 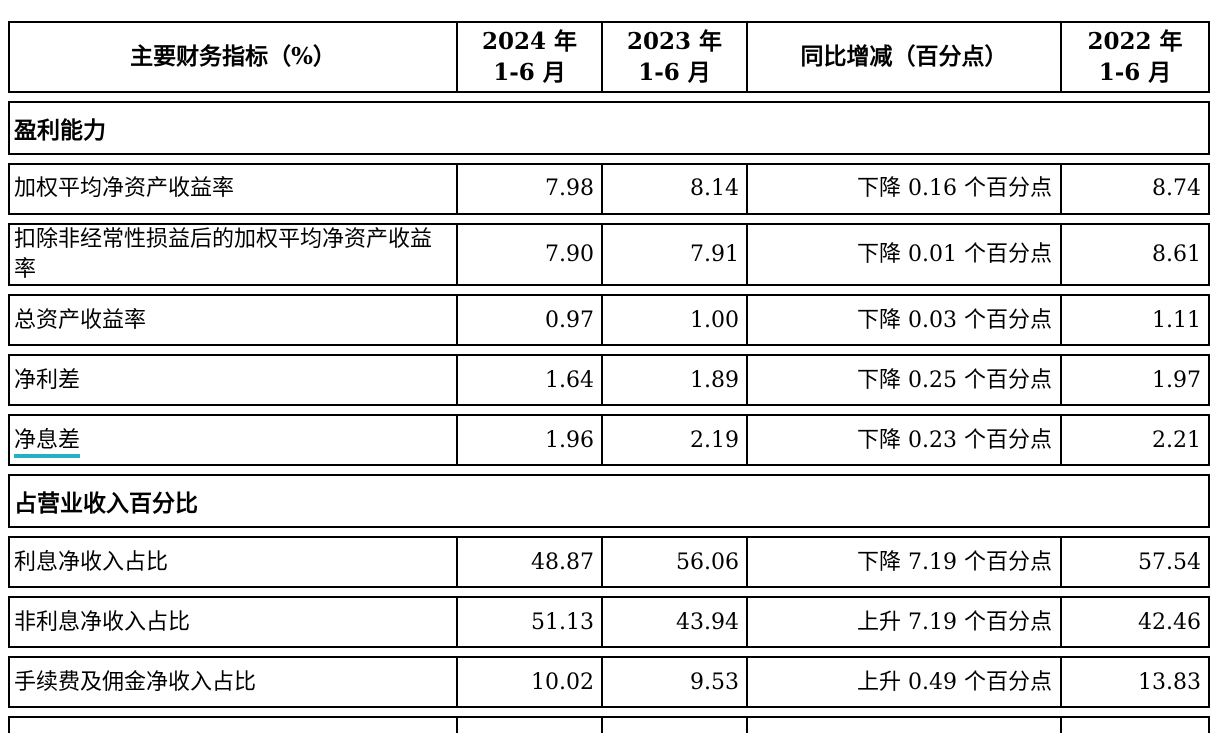 I want to click on cell-text: 10.02, so click(x=562, y=682).